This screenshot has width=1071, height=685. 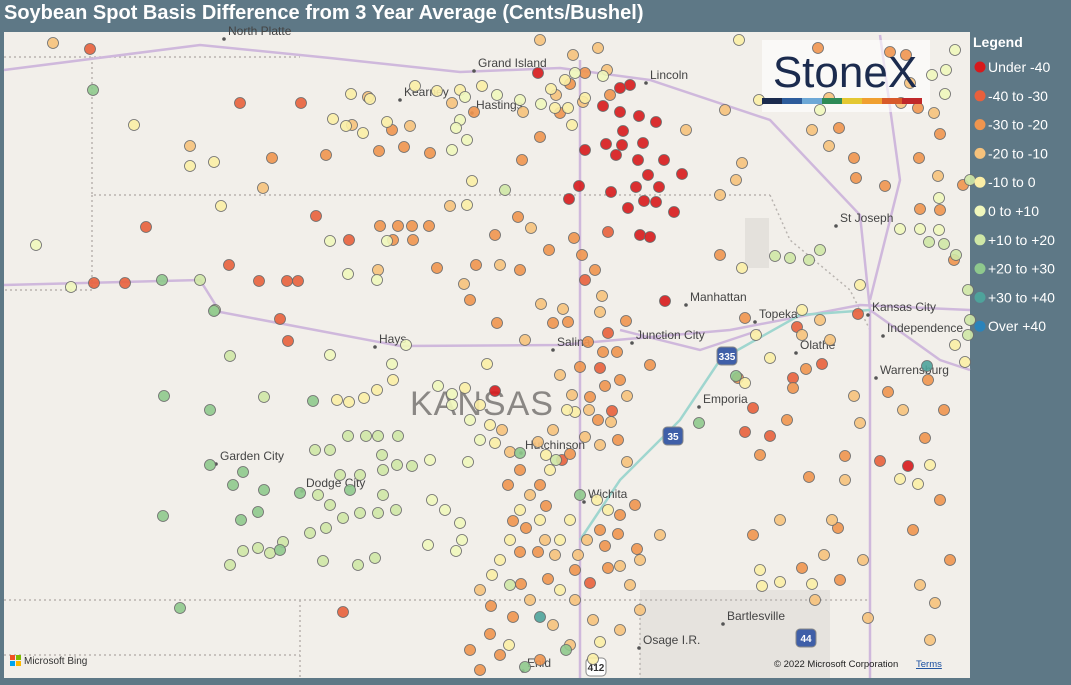 I want to click on land-area, so click(x=757, y=243).